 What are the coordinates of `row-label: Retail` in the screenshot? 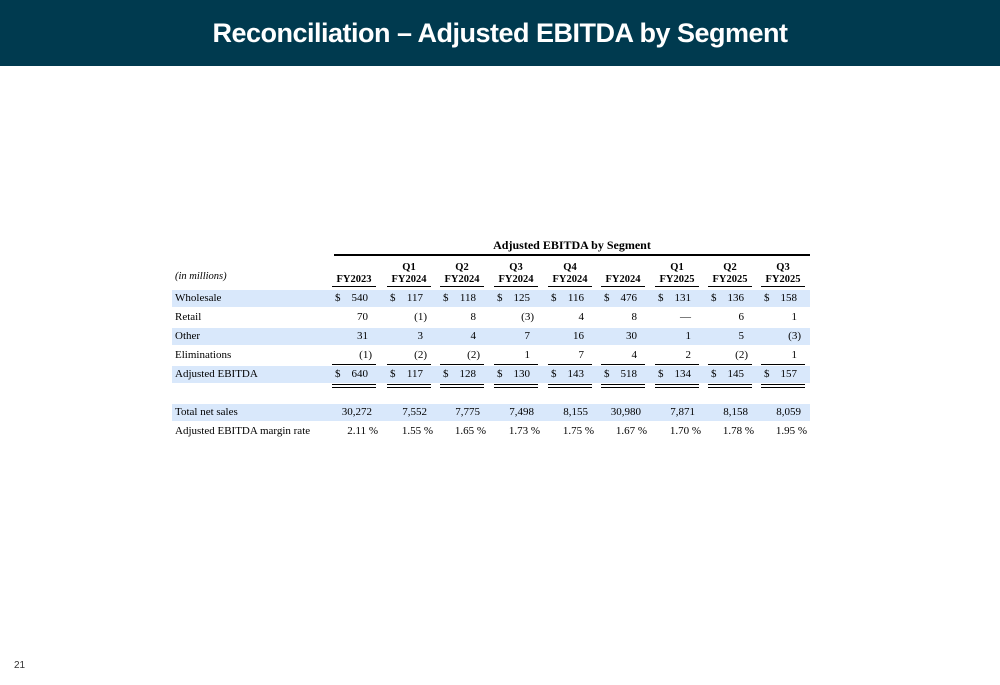 It's located at (188, 317).